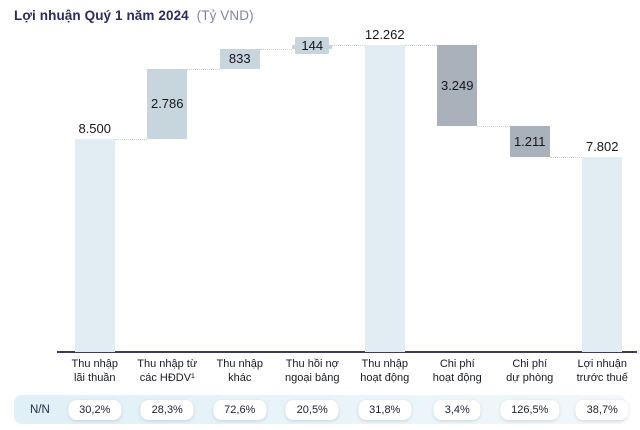 This screenshot has height=430, width=640. Describe the element at coordinates (101, 15) in the screenshot. I see `chart-title-text: Lợi nhuận Quý 1 năm 2024` at that location.